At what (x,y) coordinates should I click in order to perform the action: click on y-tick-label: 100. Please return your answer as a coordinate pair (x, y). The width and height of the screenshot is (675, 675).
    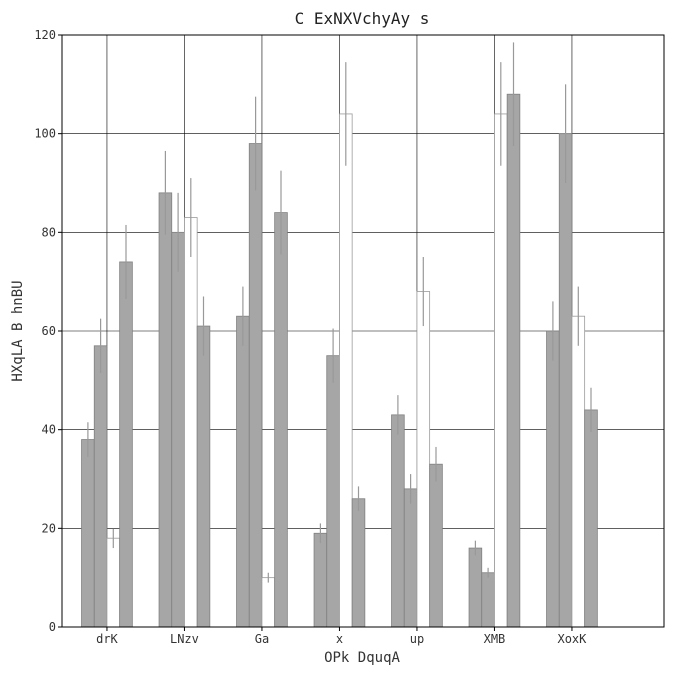
    Looking at the image, I should click on (45, 134).